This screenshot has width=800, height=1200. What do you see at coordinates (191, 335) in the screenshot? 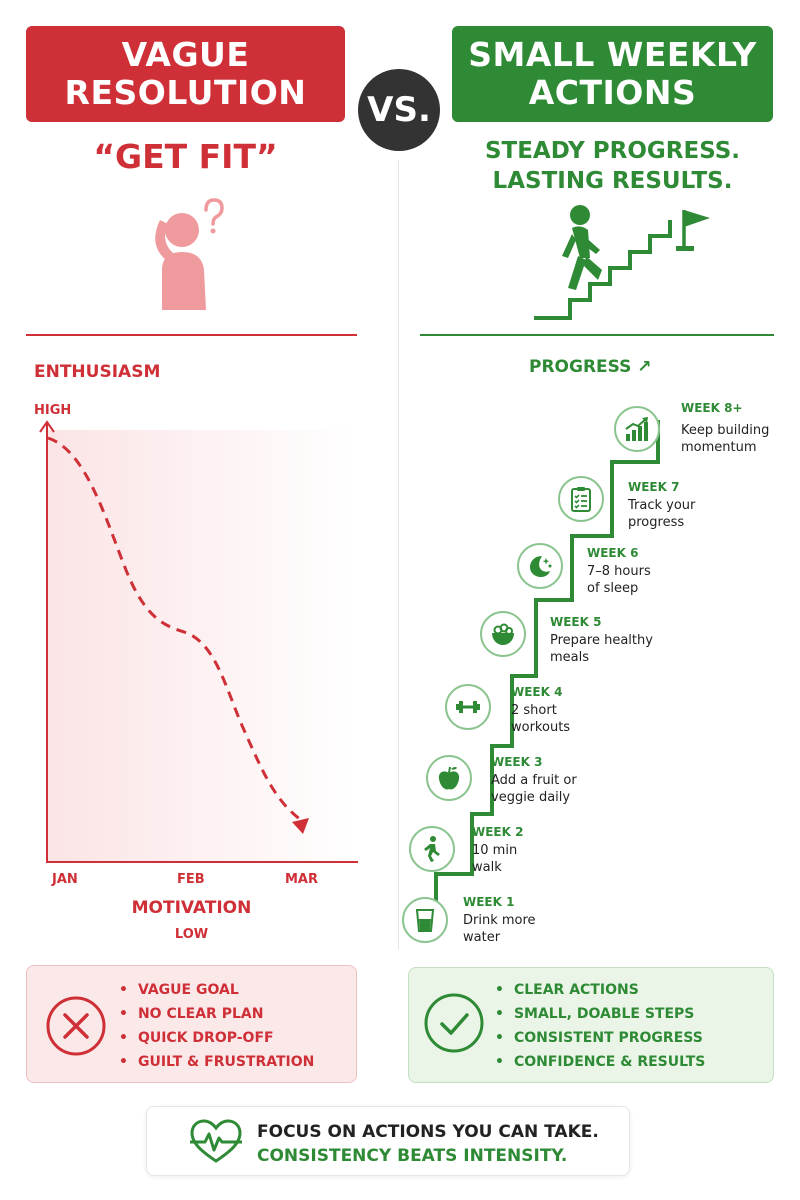
I see `left-section-rule` at bounding box center [191, 335].